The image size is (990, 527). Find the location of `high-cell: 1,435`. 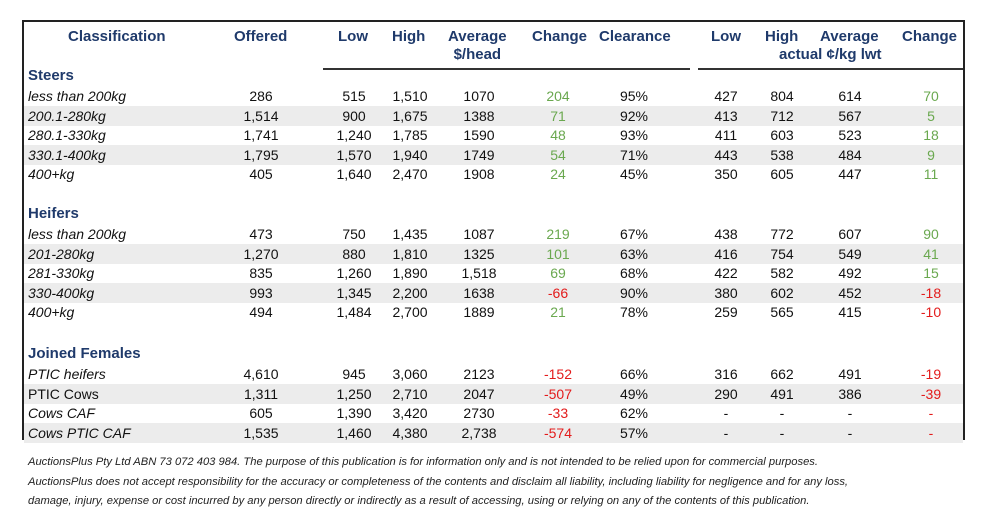

high-cell: 1,435 is located at coordinates (410, 234).